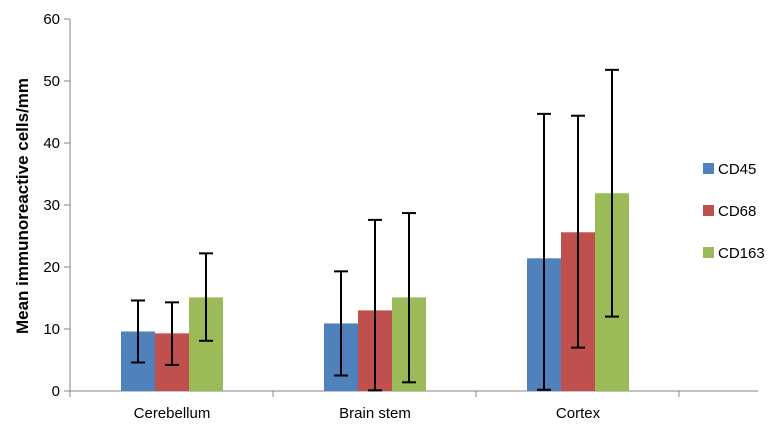 This screenshot has height=425, width=770. What do you see at coordinates (56, 391) in the screenshot?
I see `y-tick-label: 0` at bounding box center [56, 391].